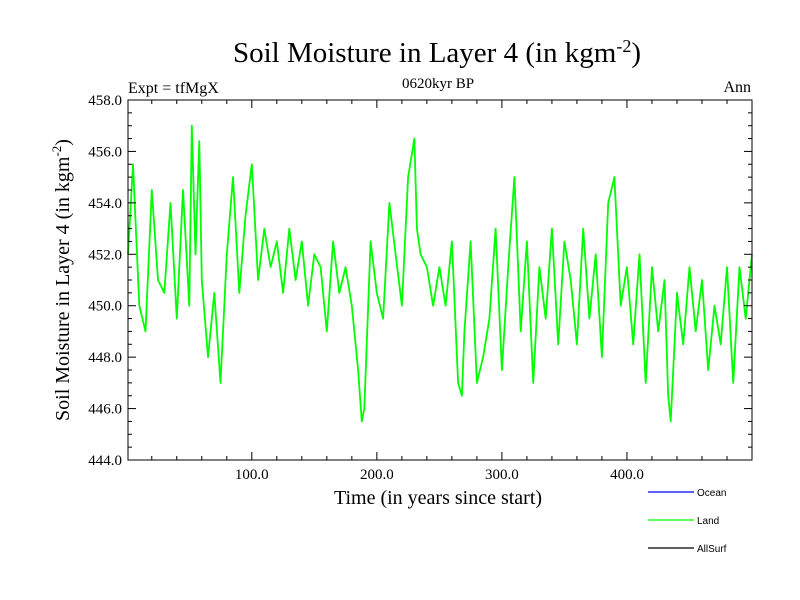 The width and height of the screenshot is (800, 600). Describe the element at coordinates (105, 461) in the screenshot. I see `y-tick-label: 444.0` at that location.